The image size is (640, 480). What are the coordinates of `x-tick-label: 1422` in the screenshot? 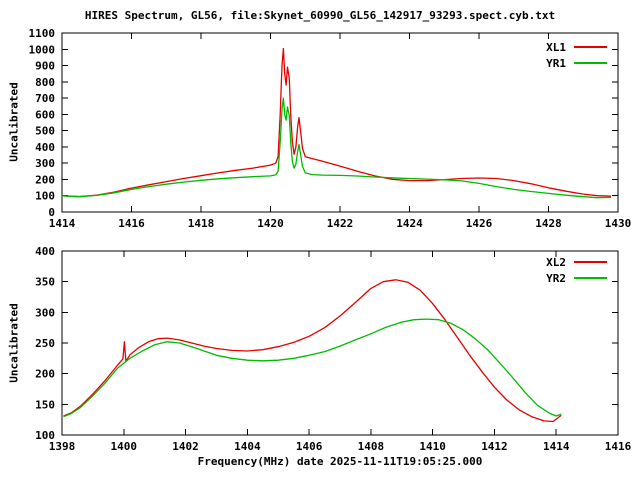 It's located at (340, 223).